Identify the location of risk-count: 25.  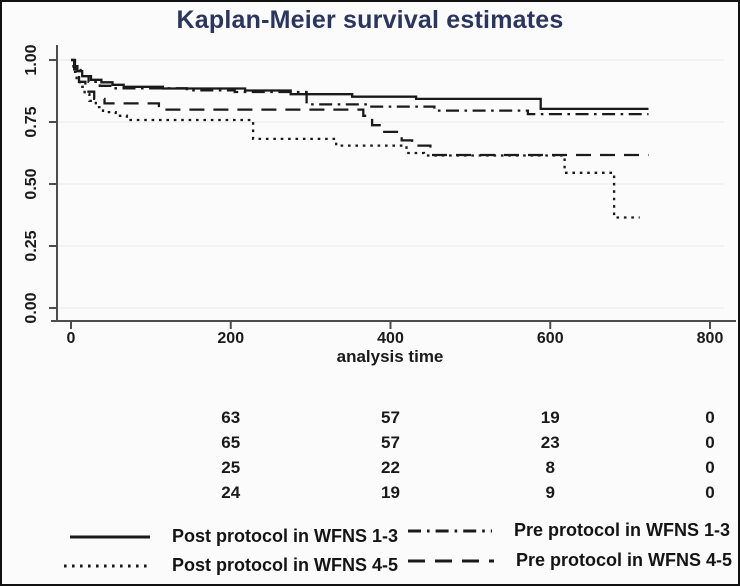
(231, 467).